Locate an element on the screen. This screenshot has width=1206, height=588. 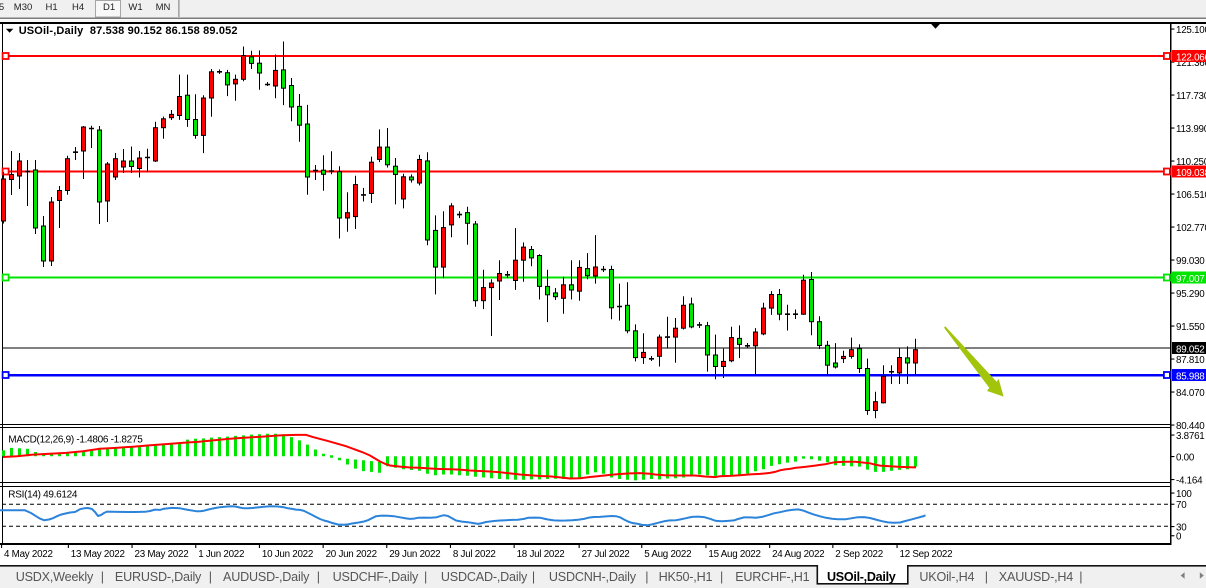
svg-text: 80.440 is located at coordinates (1190, 426).